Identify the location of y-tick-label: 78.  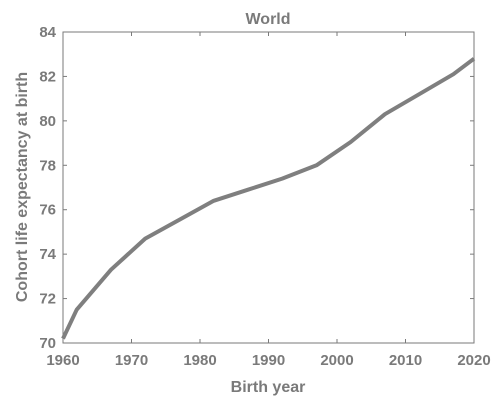
(47, 165).